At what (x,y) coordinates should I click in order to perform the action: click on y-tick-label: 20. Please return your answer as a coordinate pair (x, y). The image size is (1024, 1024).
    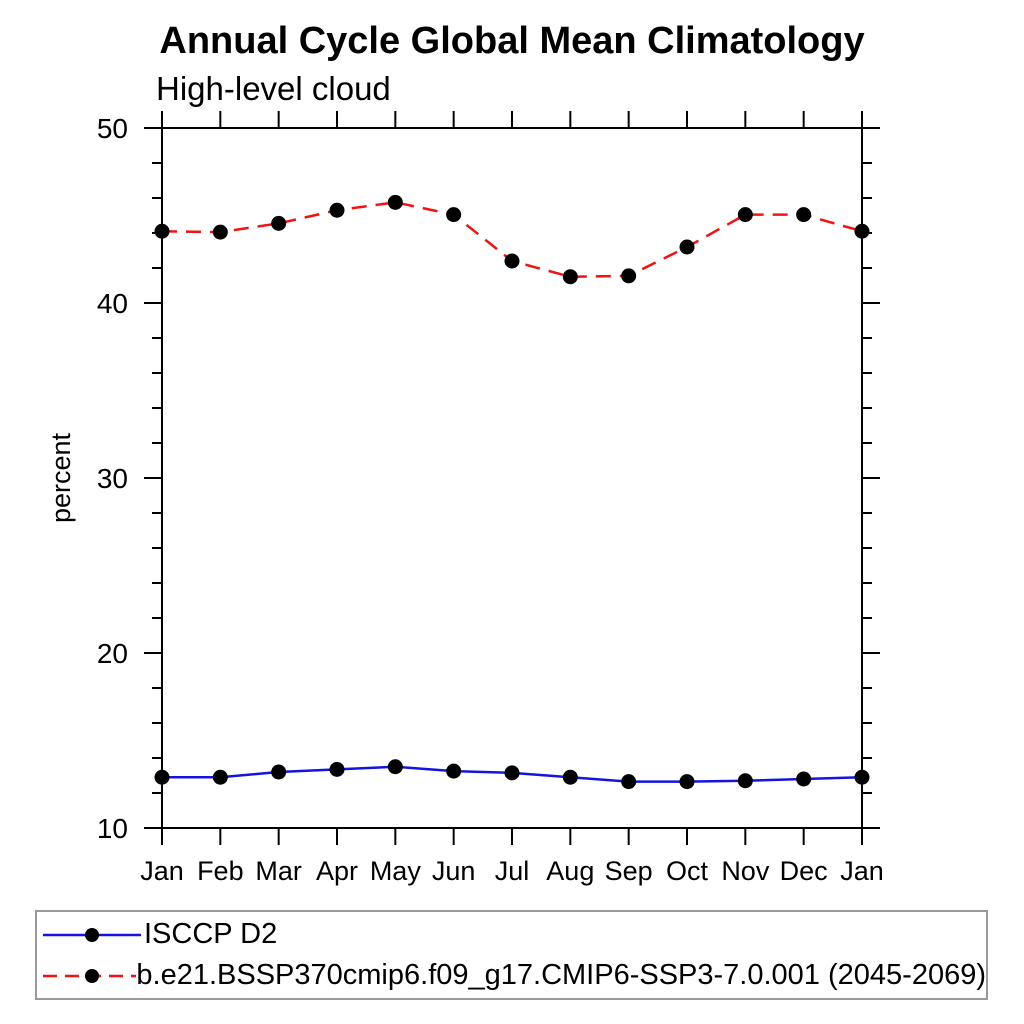
    Looking at the image, I should click on (112, 653).